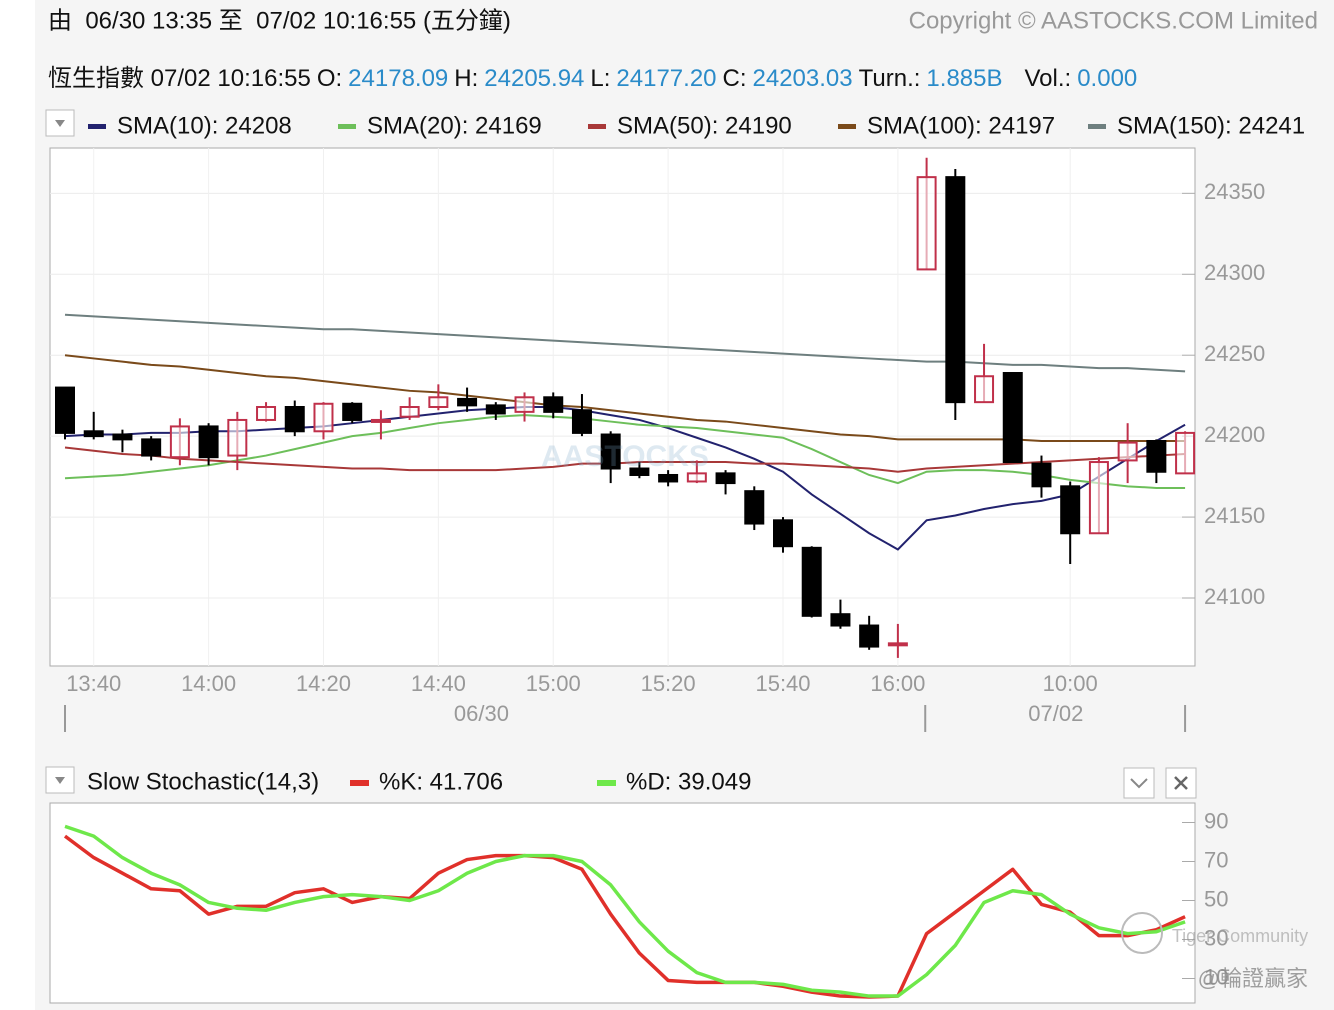  I want to click on x-tick-label: 14:00, so click(208, 683).